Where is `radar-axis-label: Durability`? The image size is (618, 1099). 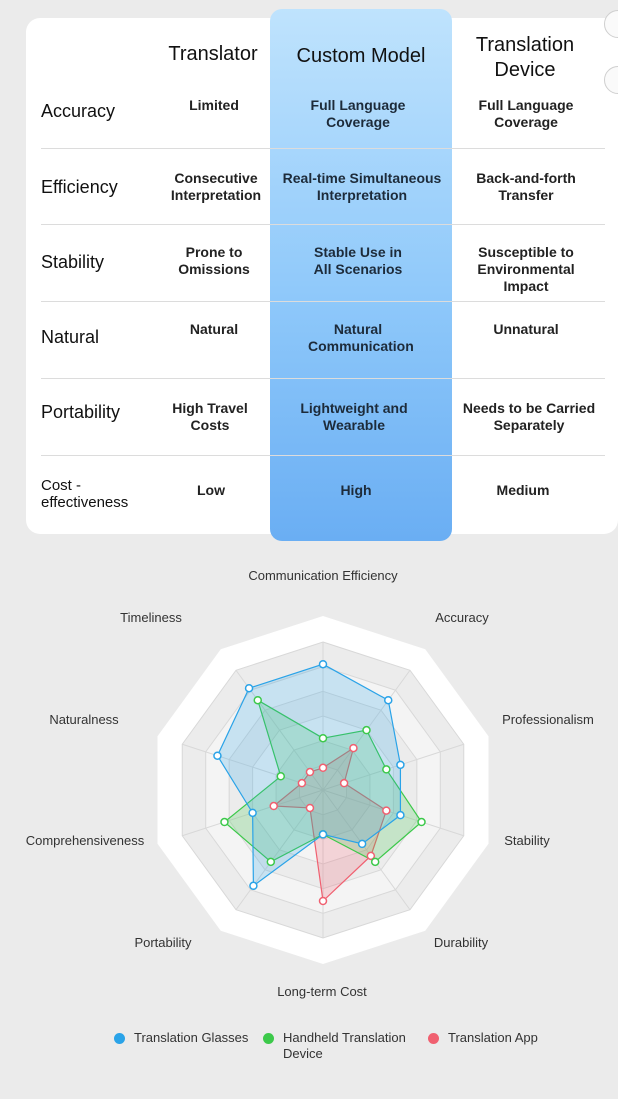
radar-axis-label: Durability is located at coordinates (461, 942).